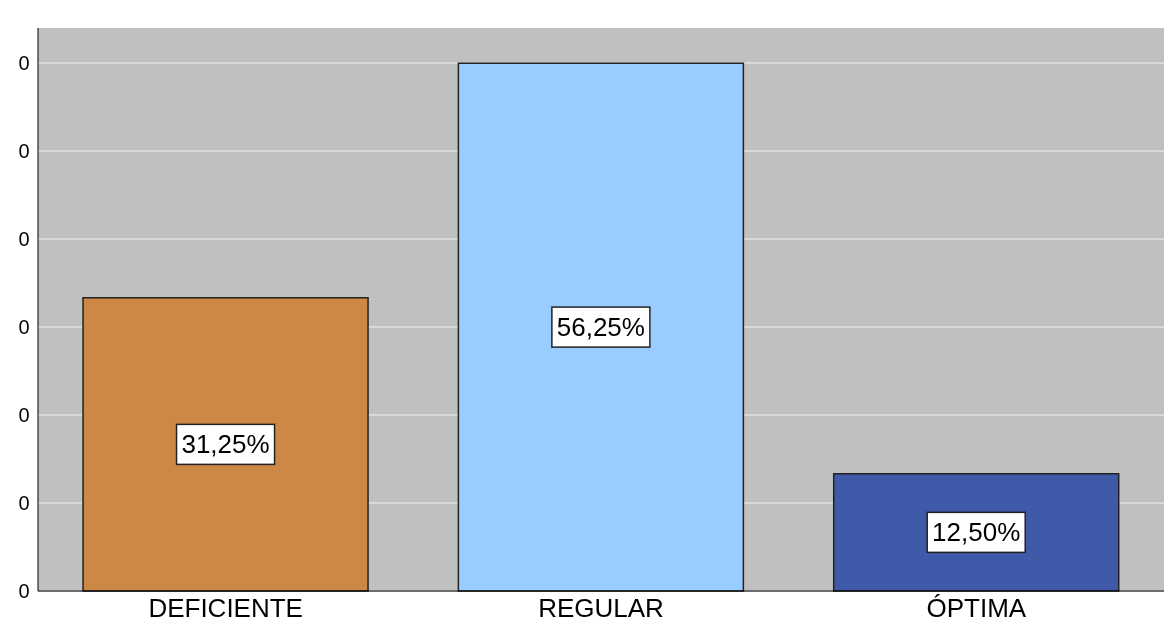  What do you see at coordinates (600, 327) in the screenshot?
I see `data-label: 56,25%` at bounding box center [600, 327].